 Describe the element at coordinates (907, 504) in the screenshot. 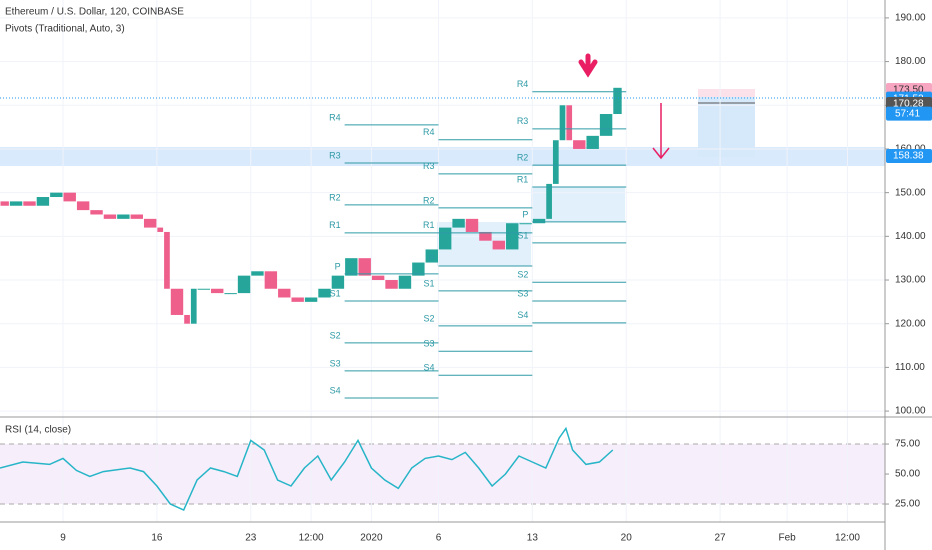

I see `y-tick-label: 25.00` at that location.